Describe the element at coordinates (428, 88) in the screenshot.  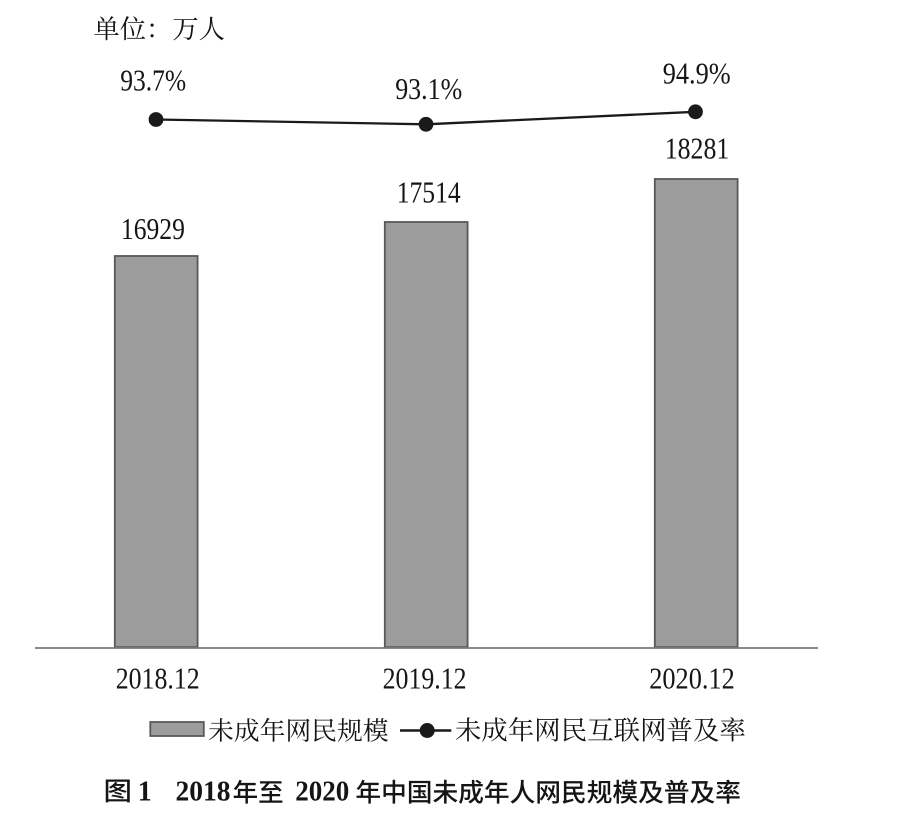
I see `svg-text: 93.1%` at that location.